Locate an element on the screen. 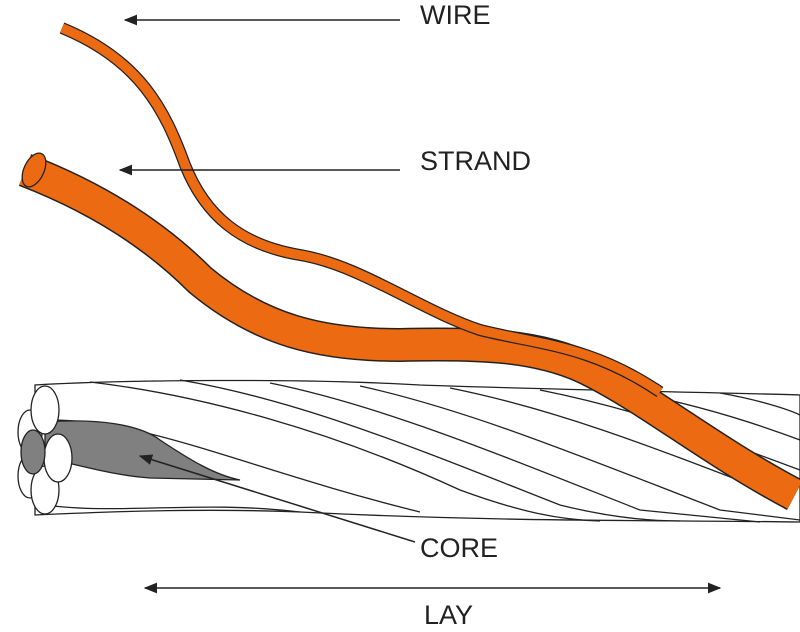  lay-label: LAY is located at coordinates (449, 615).